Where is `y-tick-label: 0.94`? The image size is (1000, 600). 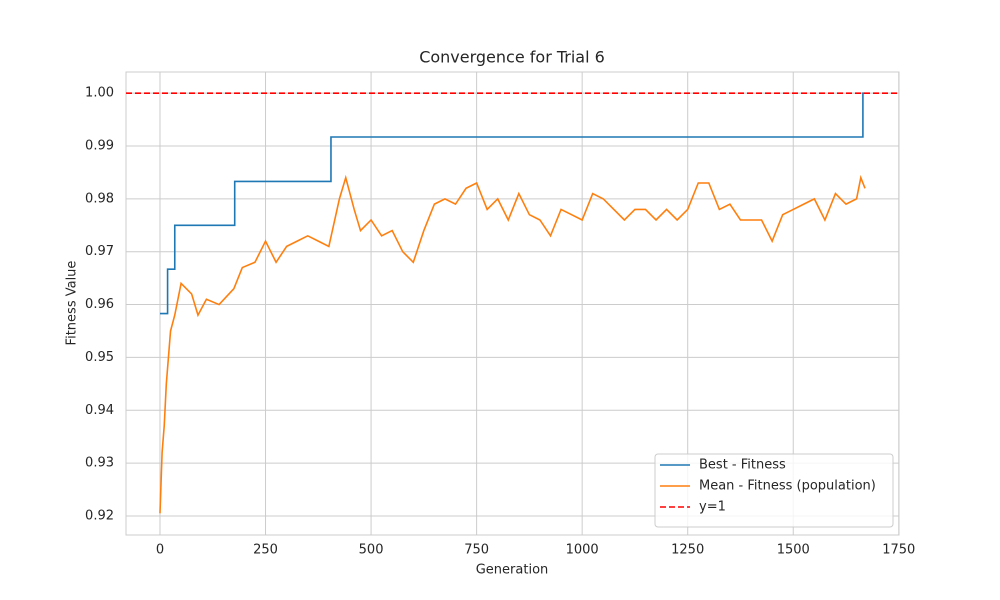 y-tick-label: 0.94 is located at coordinates (99, 410).